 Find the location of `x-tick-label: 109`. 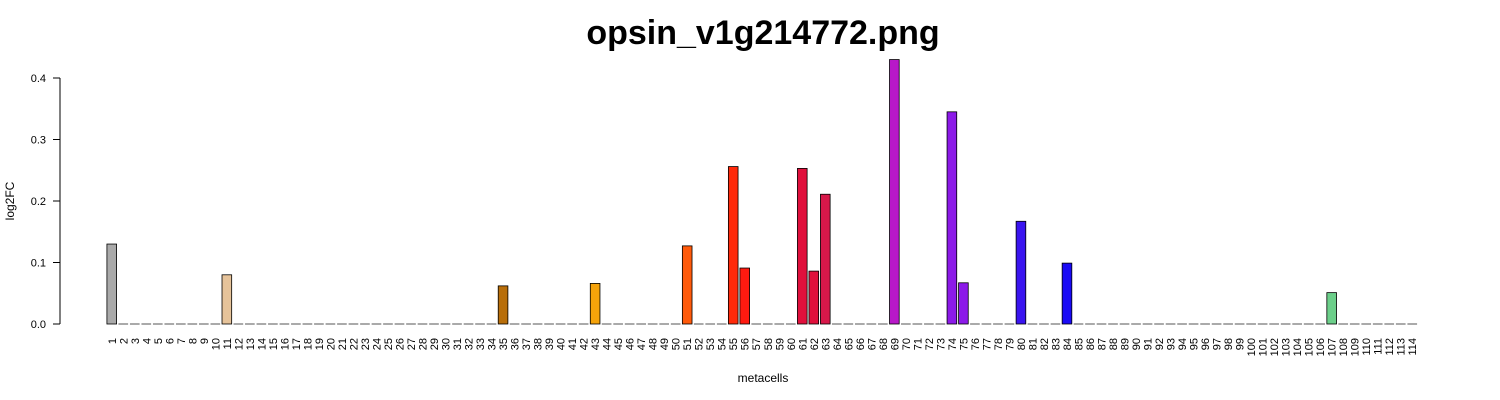

x-tick-label: 109 is located at coordinates (1356, 347).